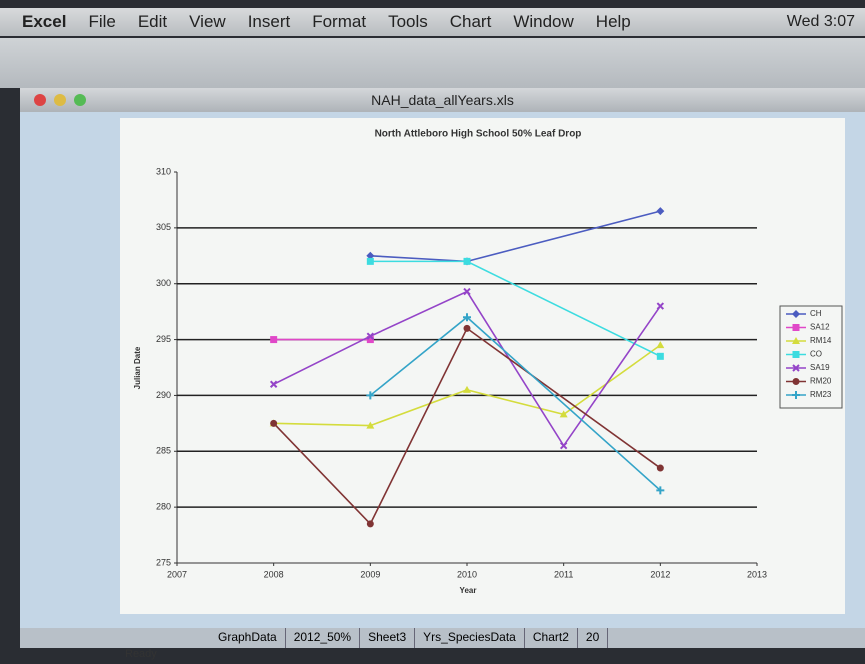 This screenshot has height=664, width=865. What do you see at coordinates (821, 394) in the screenshot?
I see `legend-label: RM23` at bounding box center [821, 394].